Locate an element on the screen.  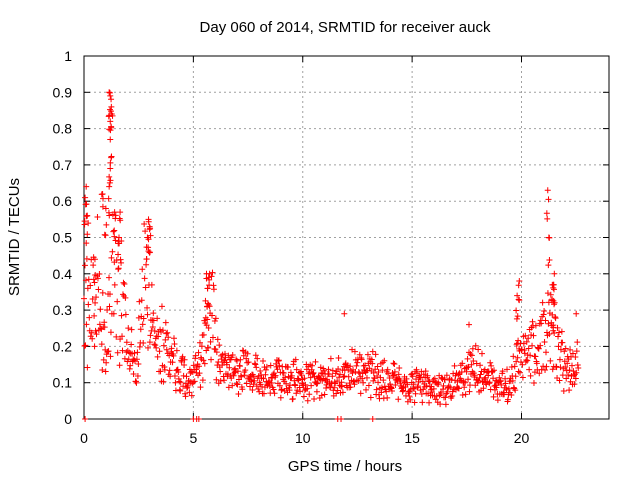
x-tick-label: 10 is located at coordinates (303, 438).